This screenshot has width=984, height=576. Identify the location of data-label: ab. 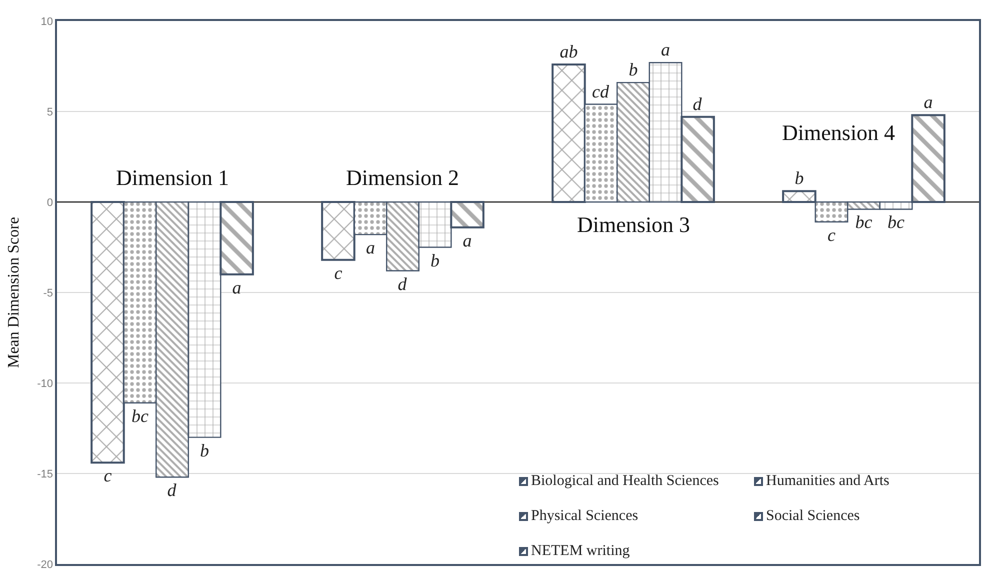
(569, 51).